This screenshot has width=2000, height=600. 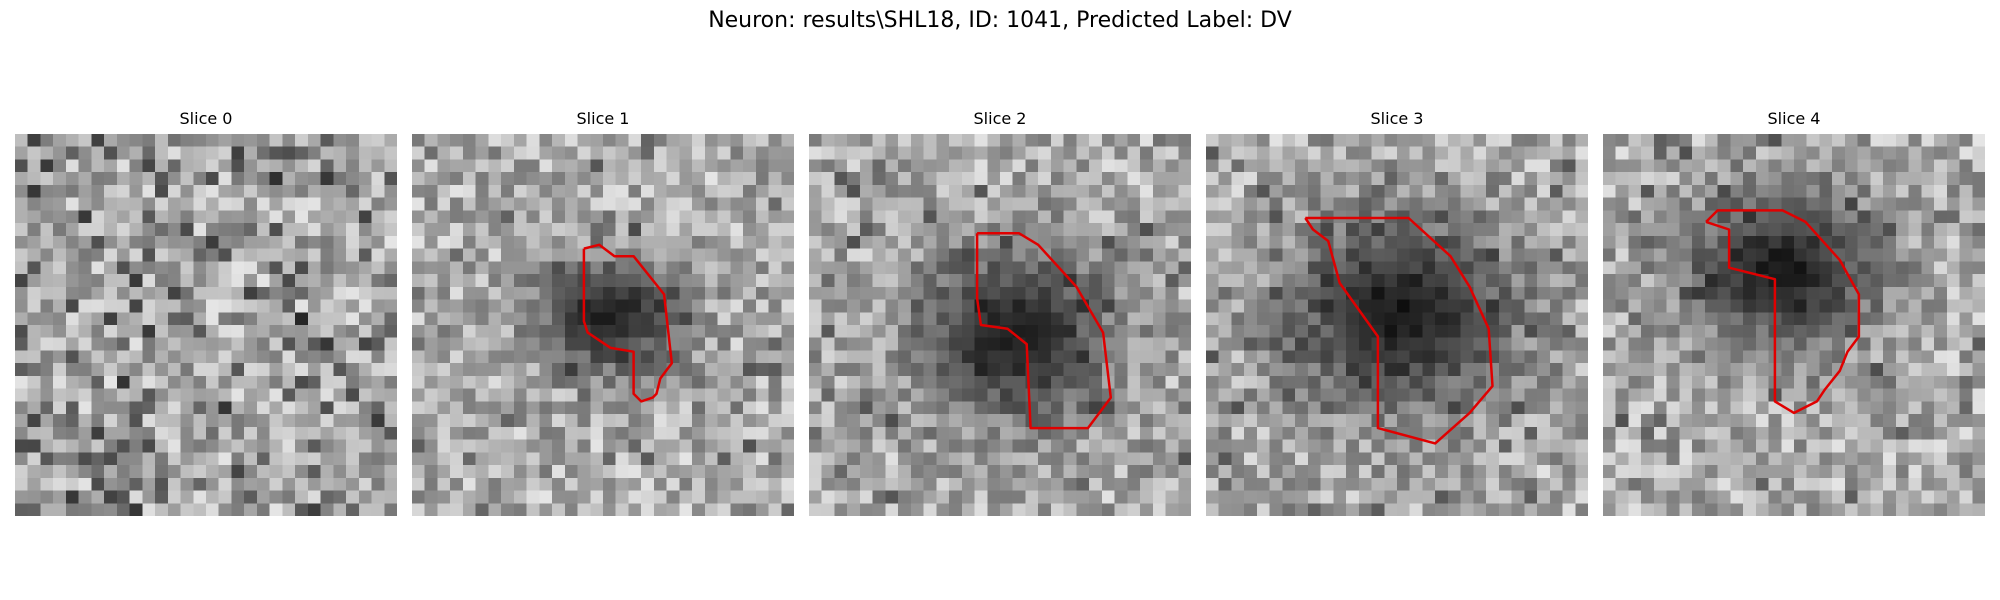 I want to click on slice-panel-1: Slice 1, so click(x=603, y=312).